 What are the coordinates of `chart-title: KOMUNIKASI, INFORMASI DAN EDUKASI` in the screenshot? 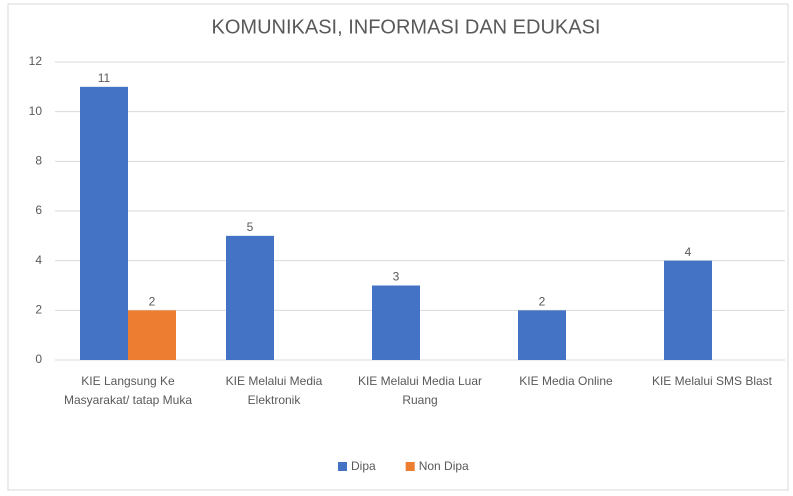 It's located at (406, 27).